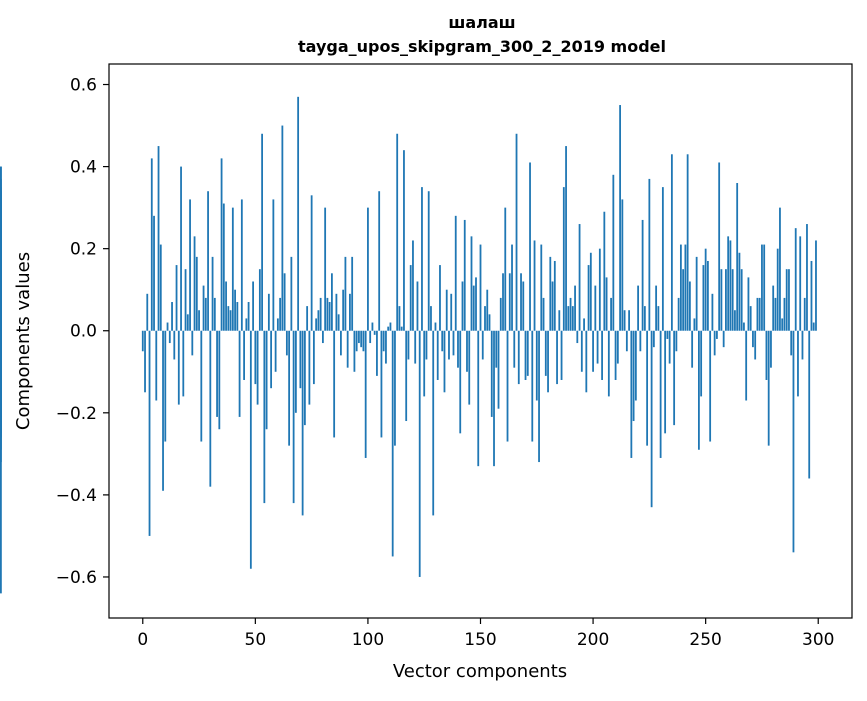 The width and height of the screenshot is (867, 701). I want to click on y-axis-label: Components values, so click(23, 341).